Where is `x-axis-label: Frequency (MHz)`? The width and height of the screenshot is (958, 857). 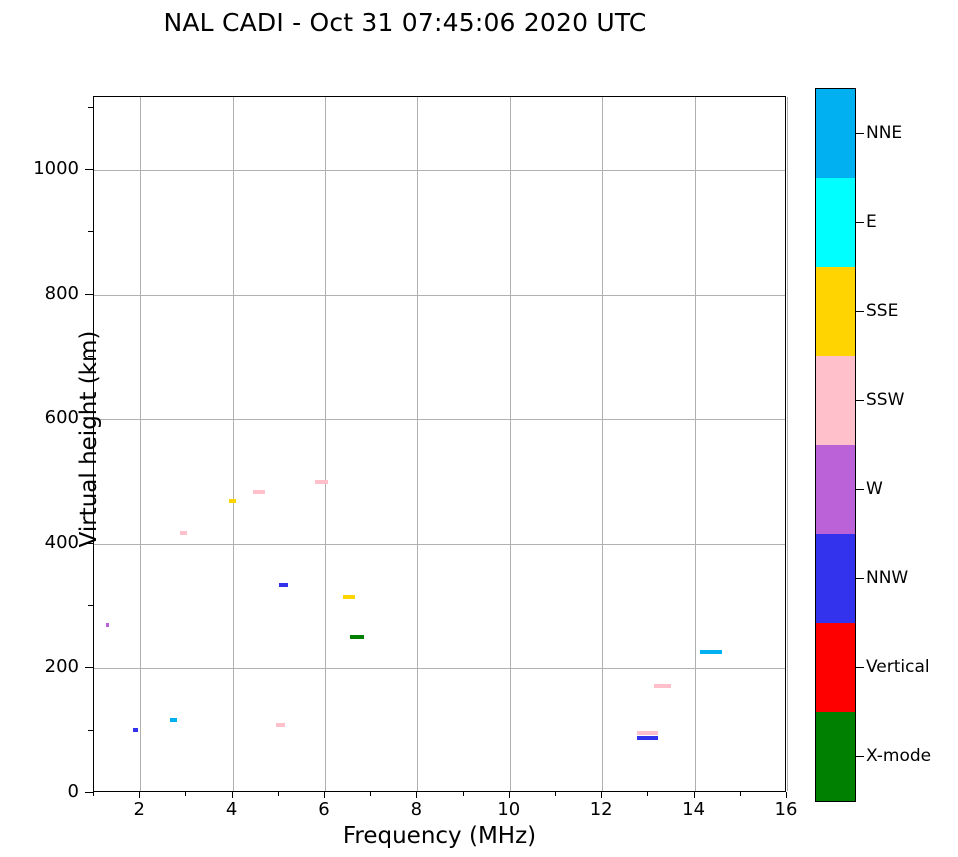
x-axis-label: Frequency (MHz) is located at coordinates (439, 836).